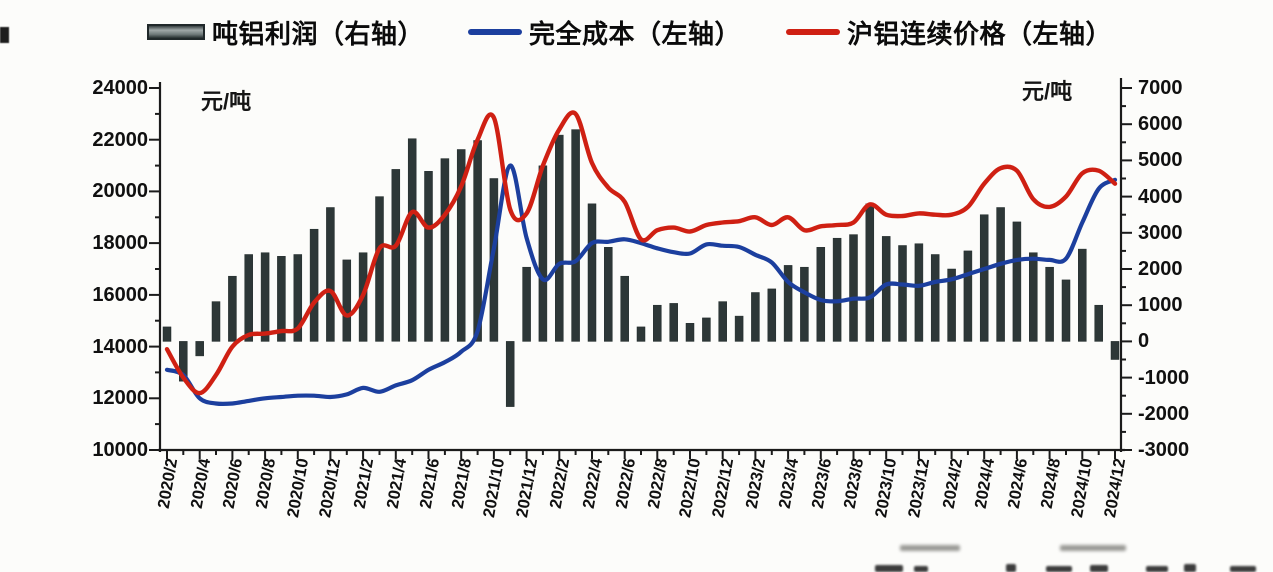 The height and width of the screenshot is (572, 1273). I want to click on right-axis-tick-label: 7000, so click(1160, 88).